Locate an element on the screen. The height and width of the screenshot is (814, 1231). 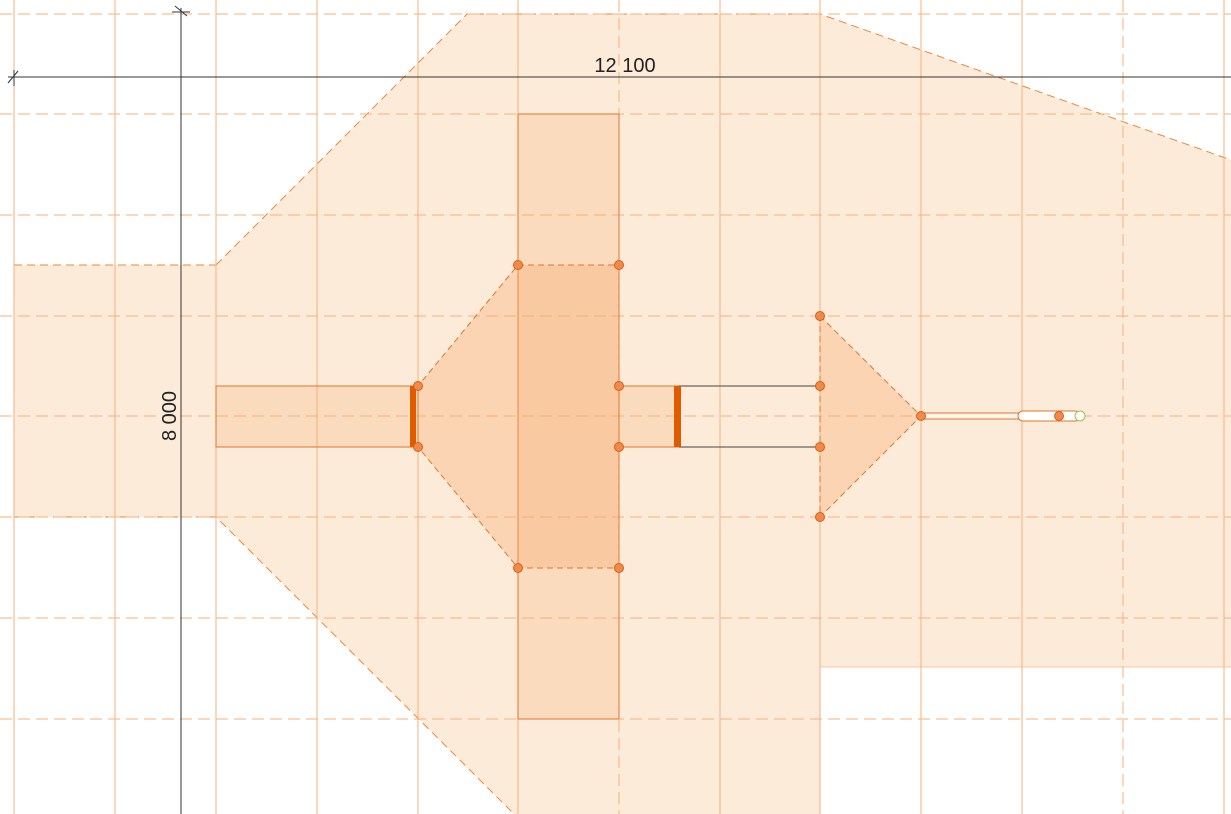
node-triangle is located at coordinates (870, 416).